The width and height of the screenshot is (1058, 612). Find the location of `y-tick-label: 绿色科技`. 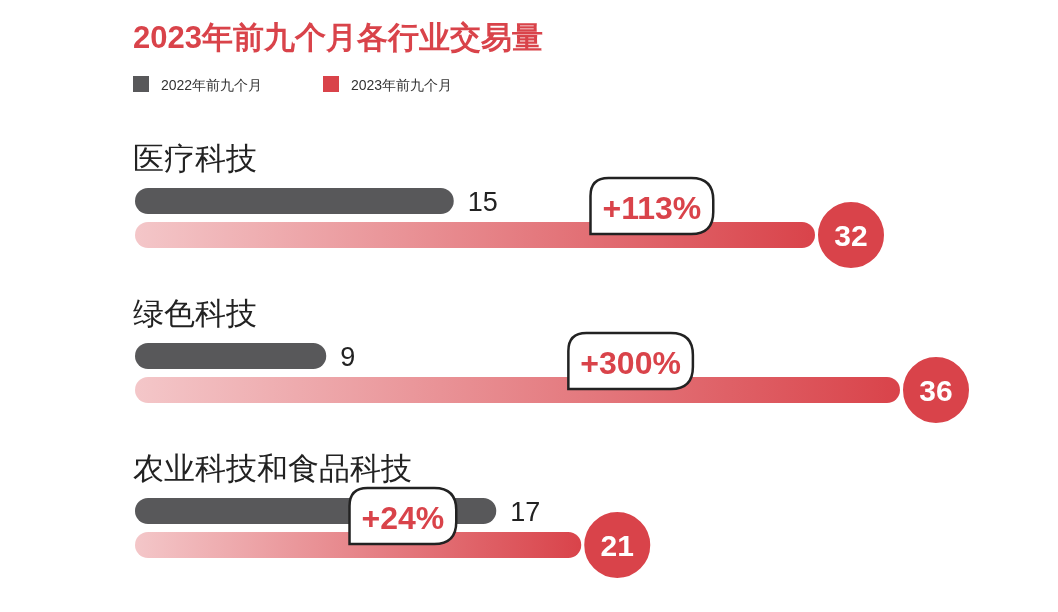

y-tick-label: 绿色科技 is located at coordinates (195, 313).